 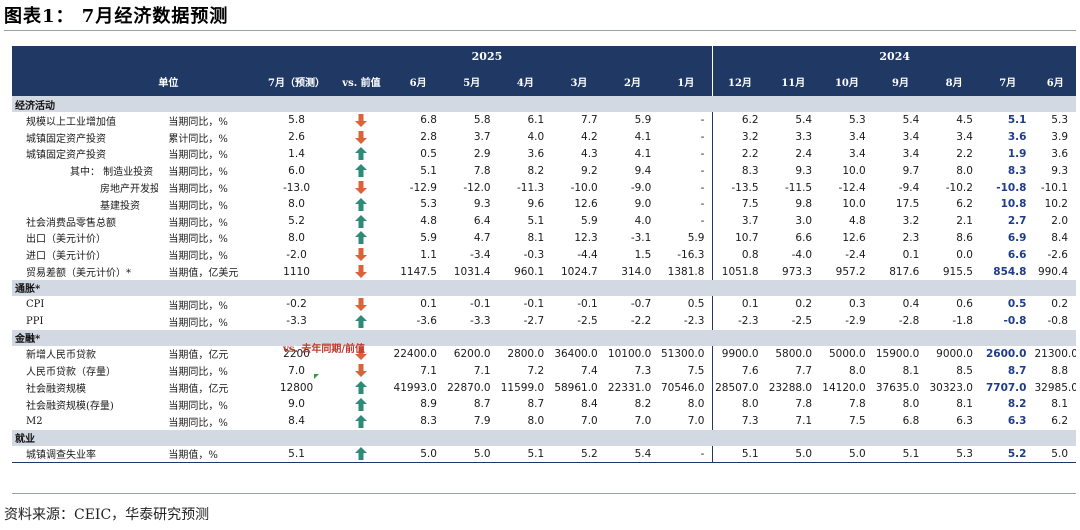 I want to click on data-cell: -4.4, so click(x=587, y=254).